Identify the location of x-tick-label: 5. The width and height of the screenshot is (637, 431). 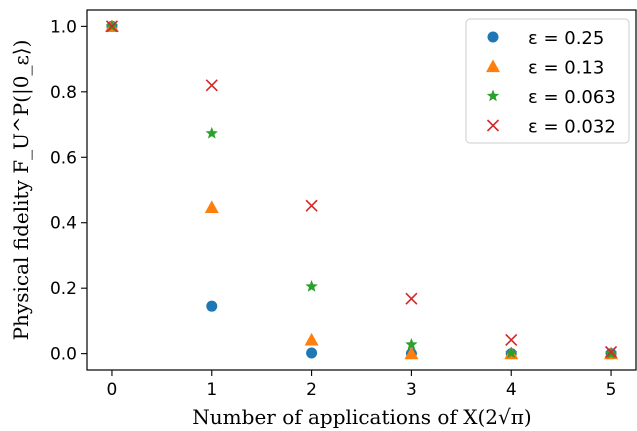
(611, 390).